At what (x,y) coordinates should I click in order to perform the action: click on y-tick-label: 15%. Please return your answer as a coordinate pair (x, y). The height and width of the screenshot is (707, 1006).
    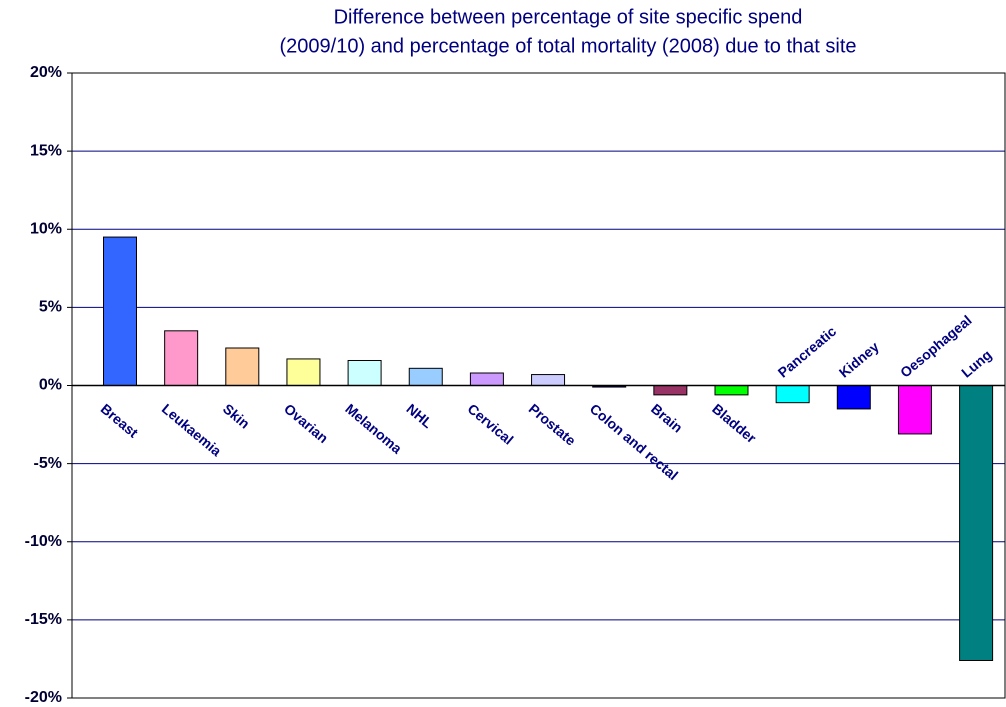
    Looking at the image, I should click on (46, 150).